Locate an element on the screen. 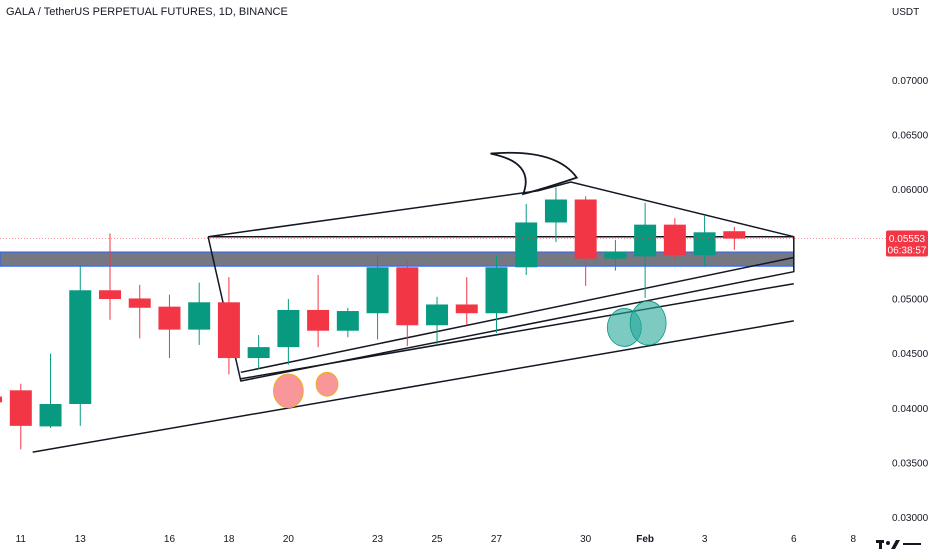 The width and height of the screenshot is (932, 555). price-axis-unit: USDT is located at coordinates (905, 12).